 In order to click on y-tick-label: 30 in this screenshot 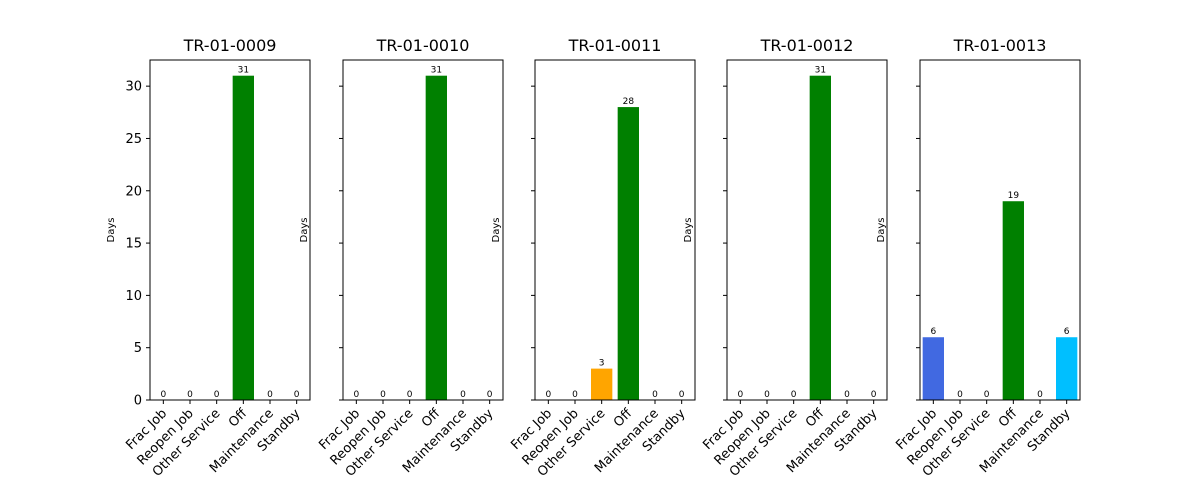, I will do `click(133, 87)`.